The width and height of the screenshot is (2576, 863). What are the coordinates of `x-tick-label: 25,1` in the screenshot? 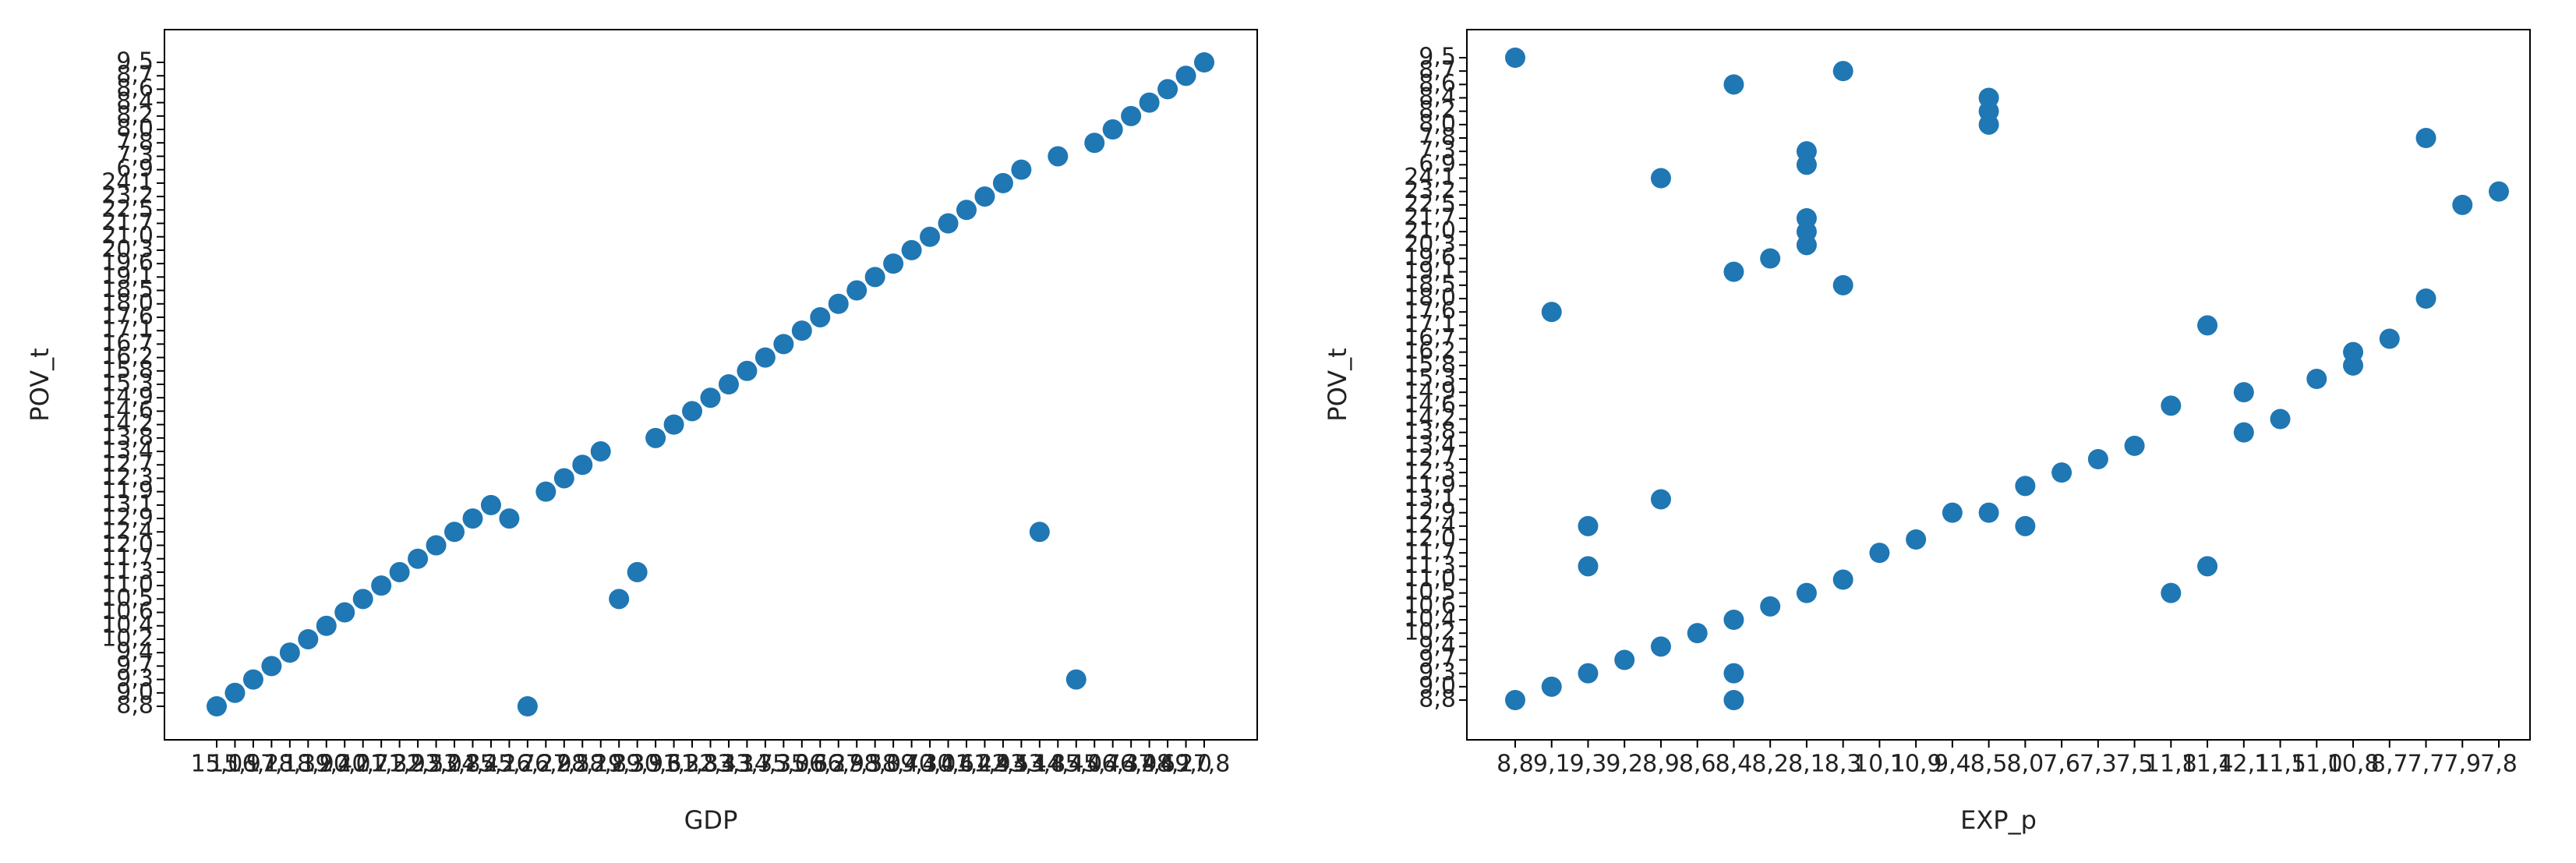 It's located at (491, 764).